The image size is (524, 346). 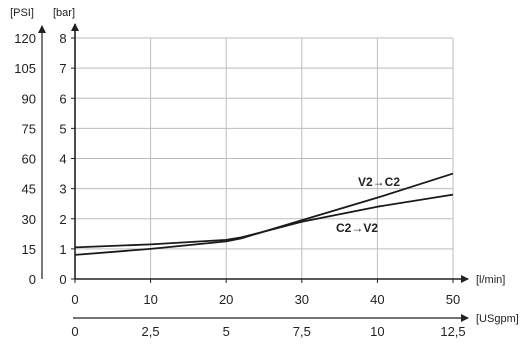 I want to click on psi-tick-label: 105, so click(x=25, y=68).